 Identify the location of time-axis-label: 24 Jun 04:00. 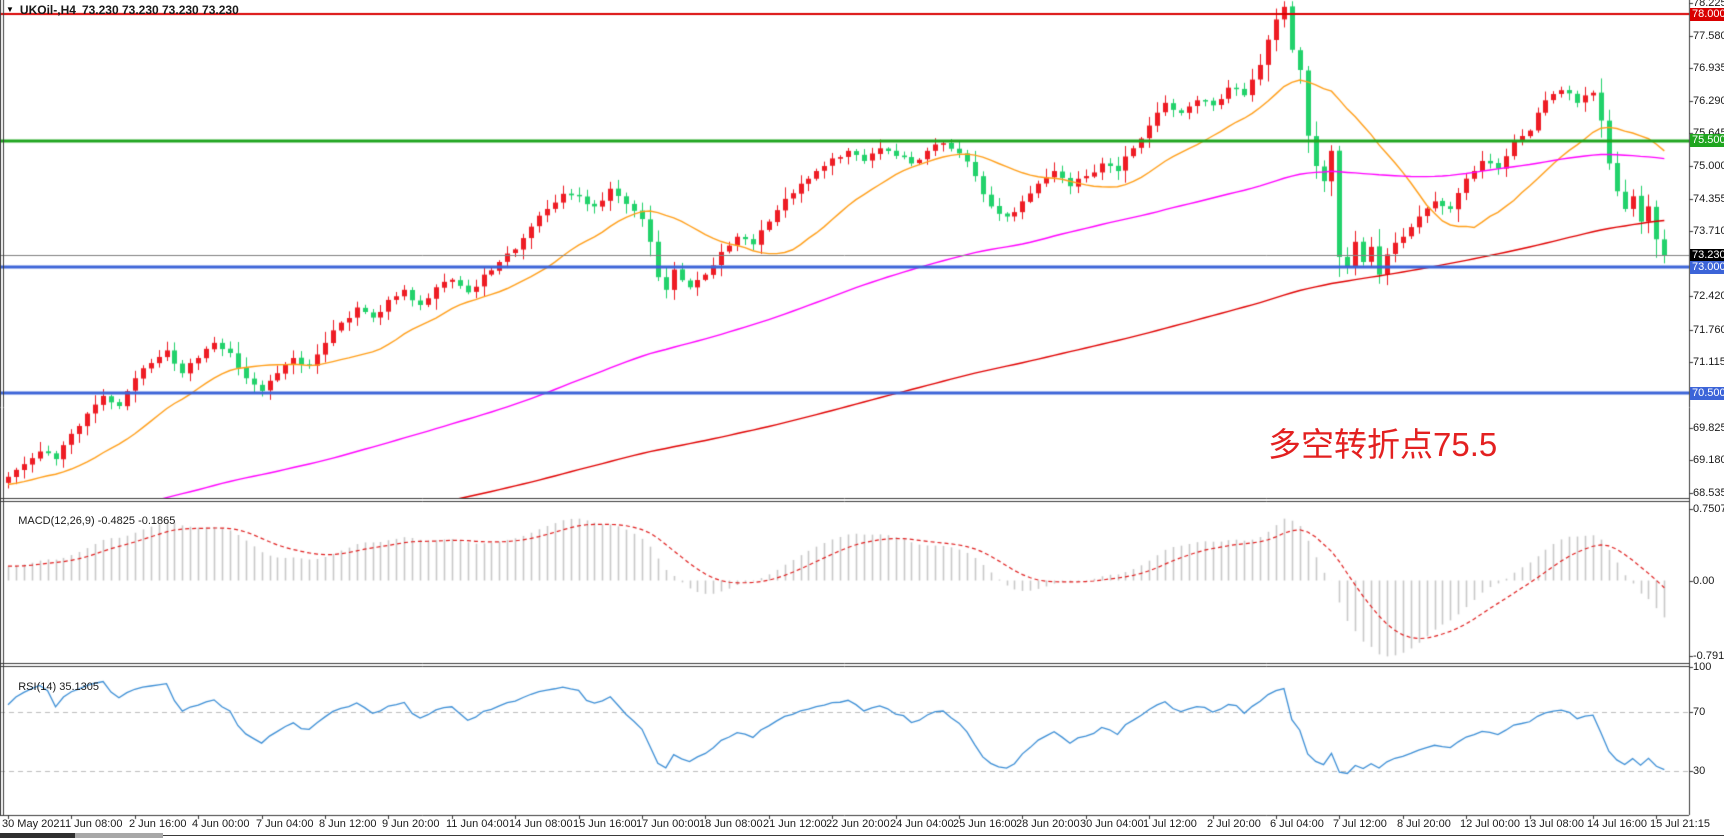
(922, 824).